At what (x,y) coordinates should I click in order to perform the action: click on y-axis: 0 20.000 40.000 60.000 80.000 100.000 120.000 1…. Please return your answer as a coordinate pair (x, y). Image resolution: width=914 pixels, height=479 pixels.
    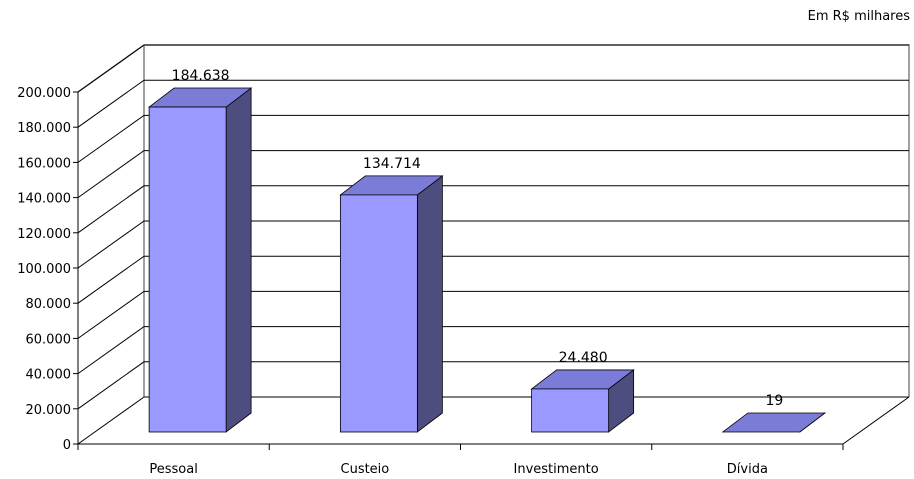
    Looking at the image, I should click on (48, 269).